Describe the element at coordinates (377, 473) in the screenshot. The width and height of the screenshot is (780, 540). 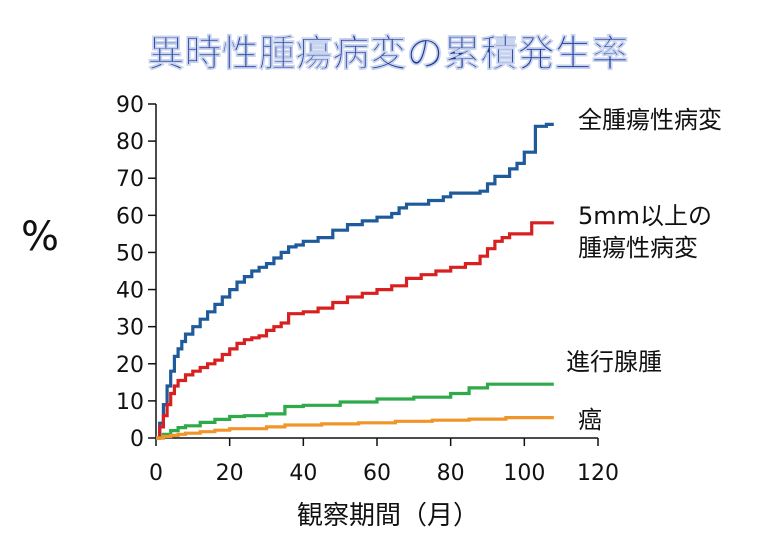
I see `x-tick-label: 60` at that location.